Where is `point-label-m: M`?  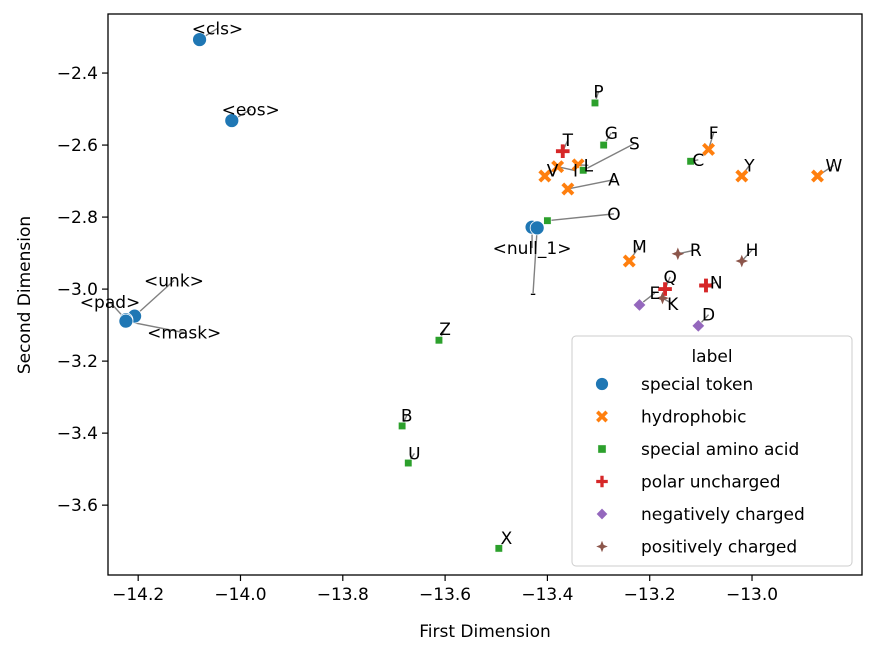 point-label-m: M is located at coordinates (639, 247).